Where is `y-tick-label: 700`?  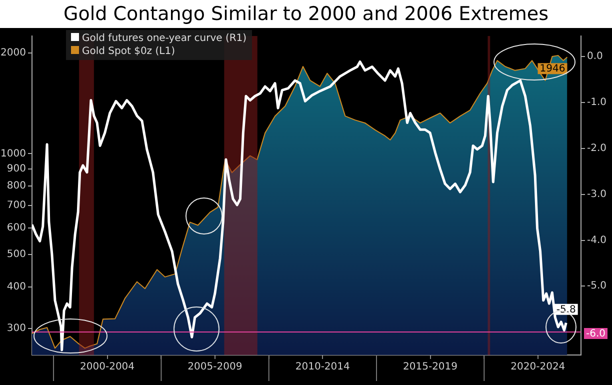 y-tick-label: 700 is located at coordinates (16, 206).